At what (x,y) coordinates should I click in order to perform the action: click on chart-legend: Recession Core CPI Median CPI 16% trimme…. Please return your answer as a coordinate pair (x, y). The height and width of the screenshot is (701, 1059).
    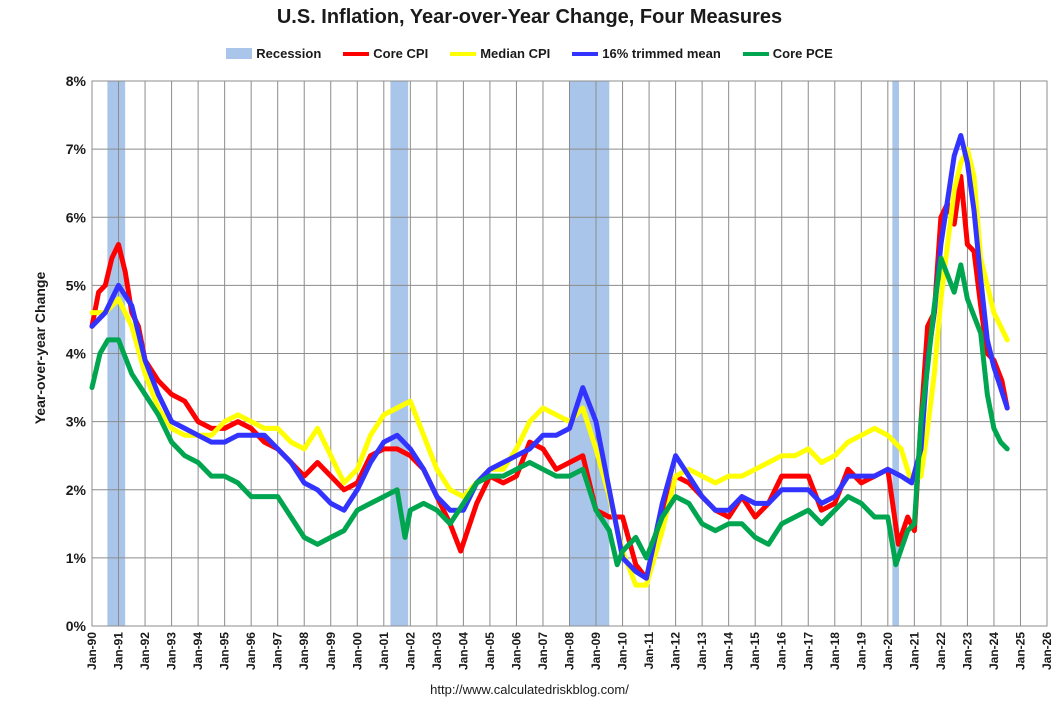
    Looking at the image, I should click on (529, 53).